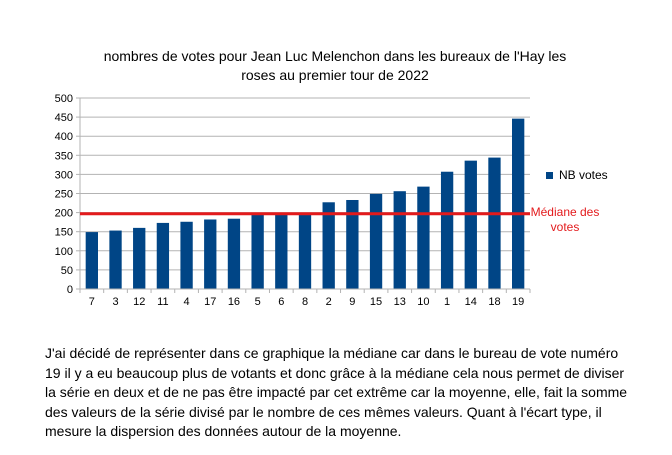 Image resolution: width=672 pixels, height=455 pixels. Describe the element at coordinates (281, 302) in the screenshot. I see `x-tick-label: 6` at that location.